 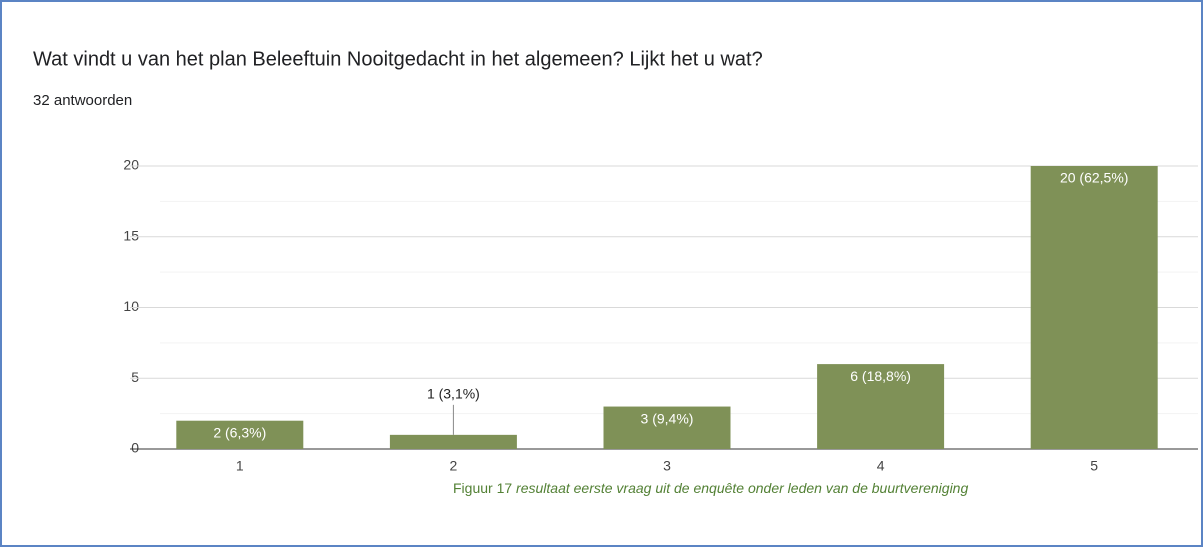 What do you see at coordinates (135, 377) in the screenshot?
I see `y-tick-label: 5` at bounding box center [135, 377].